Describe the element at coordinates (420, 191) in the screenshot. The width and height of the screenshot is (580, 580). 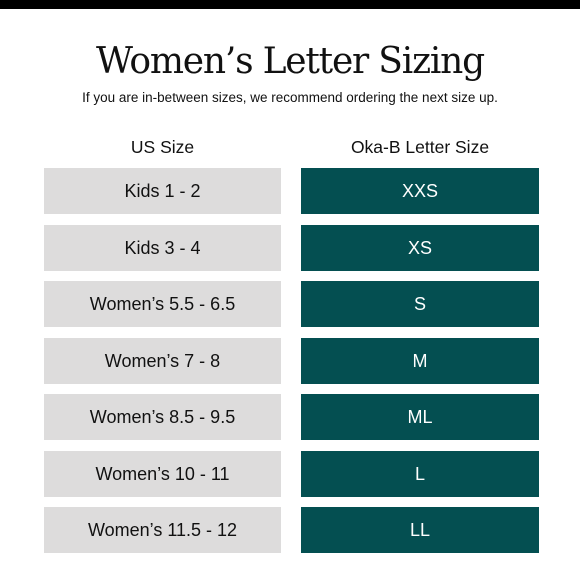
I see `letter-size-cell: XXS` at that location.